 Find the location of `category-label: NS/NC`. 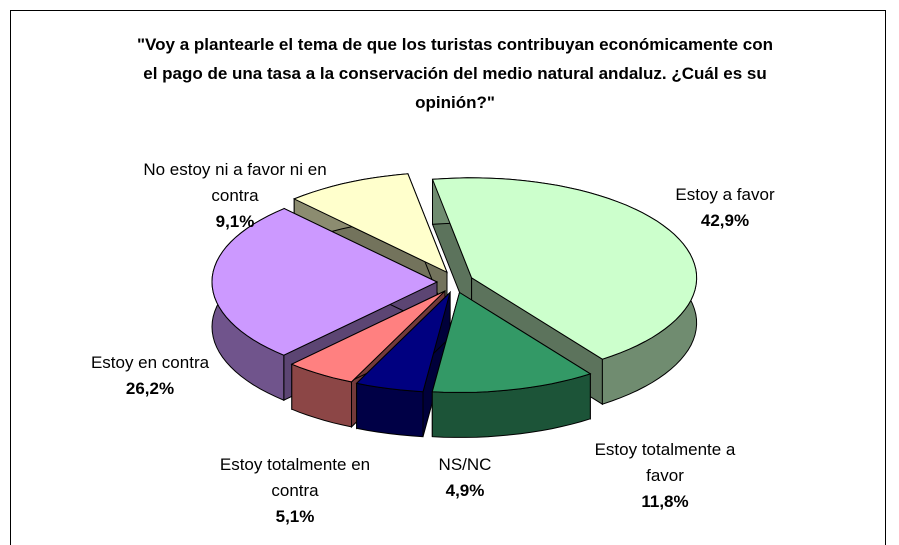

category-label: NS/NC is located at coordinates (465, 464).